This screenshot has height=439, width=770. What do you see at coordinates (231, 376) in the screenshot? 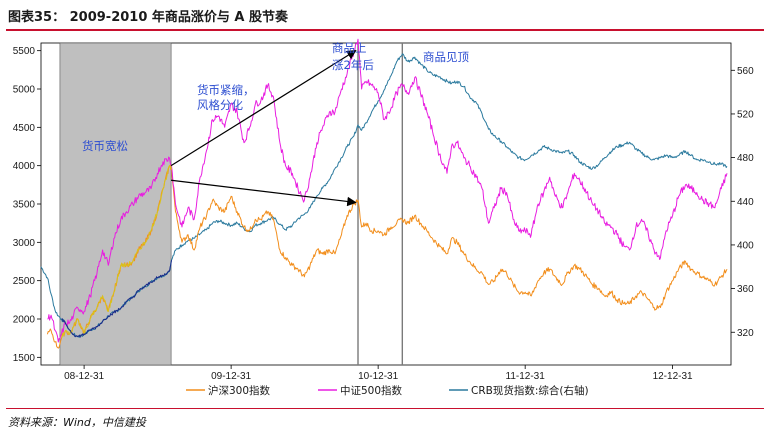
I see `x-tick-label: 09-12-31` at bounding box center [231, 376].